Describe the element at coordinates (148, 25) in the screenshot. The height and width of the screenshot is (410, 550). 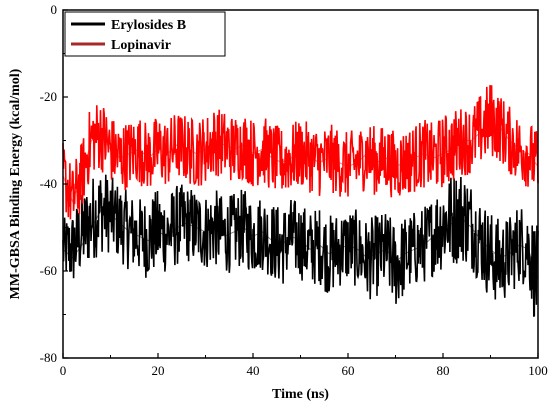
I see `legend-label-erylosides-b: Erylosides B` at that location.